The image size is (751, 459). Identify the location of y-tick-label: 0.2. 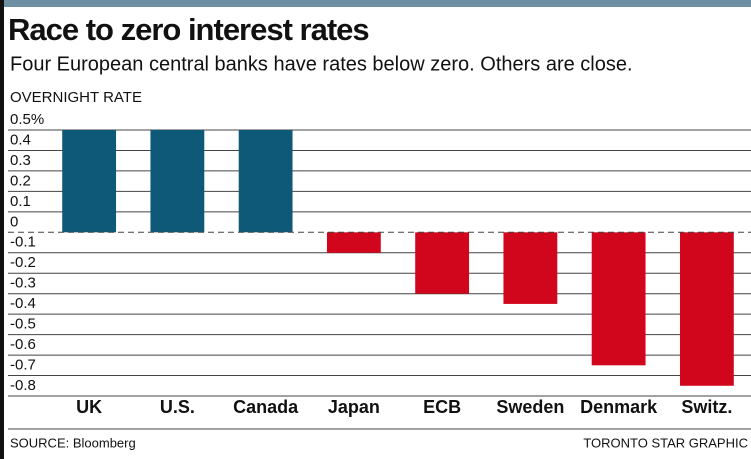
(20, 180).